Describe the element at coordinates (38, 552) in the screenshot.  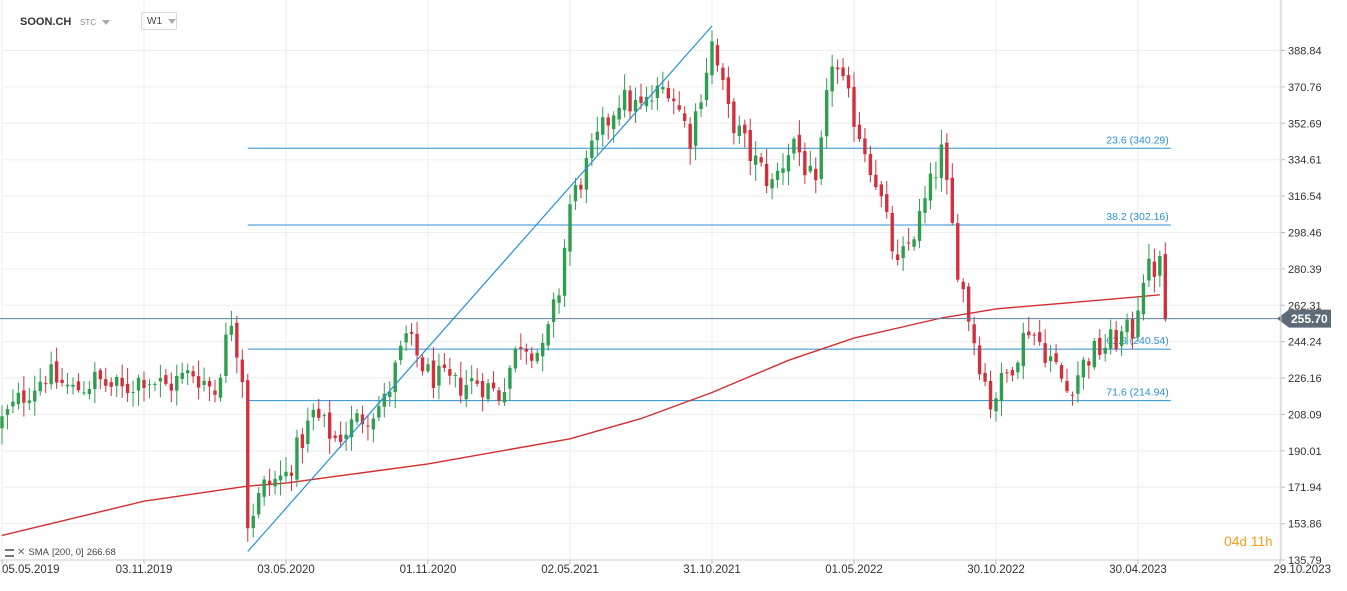
I see `indicator-name: SMA` at that location.